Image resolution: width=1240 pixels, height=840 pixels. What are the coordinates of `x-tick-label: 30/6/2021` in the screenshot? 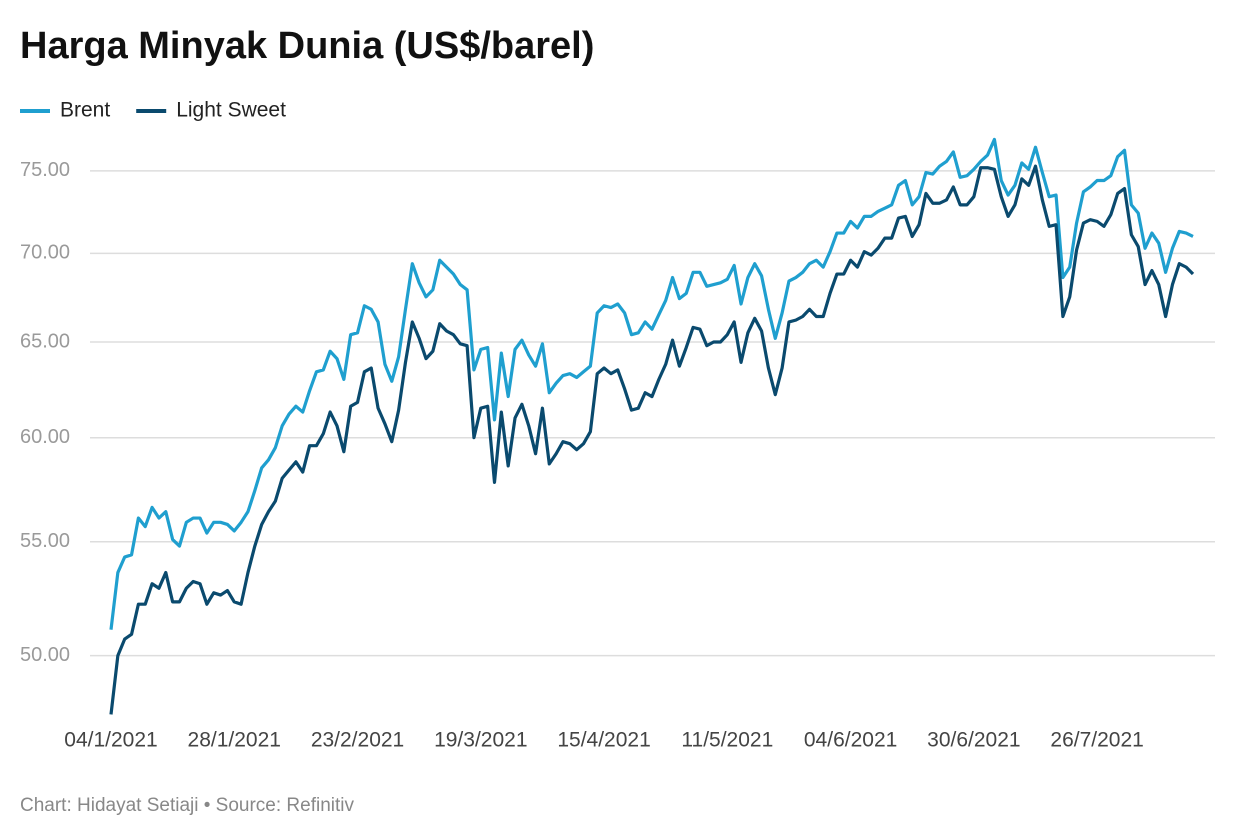 It's located at (973, 740).